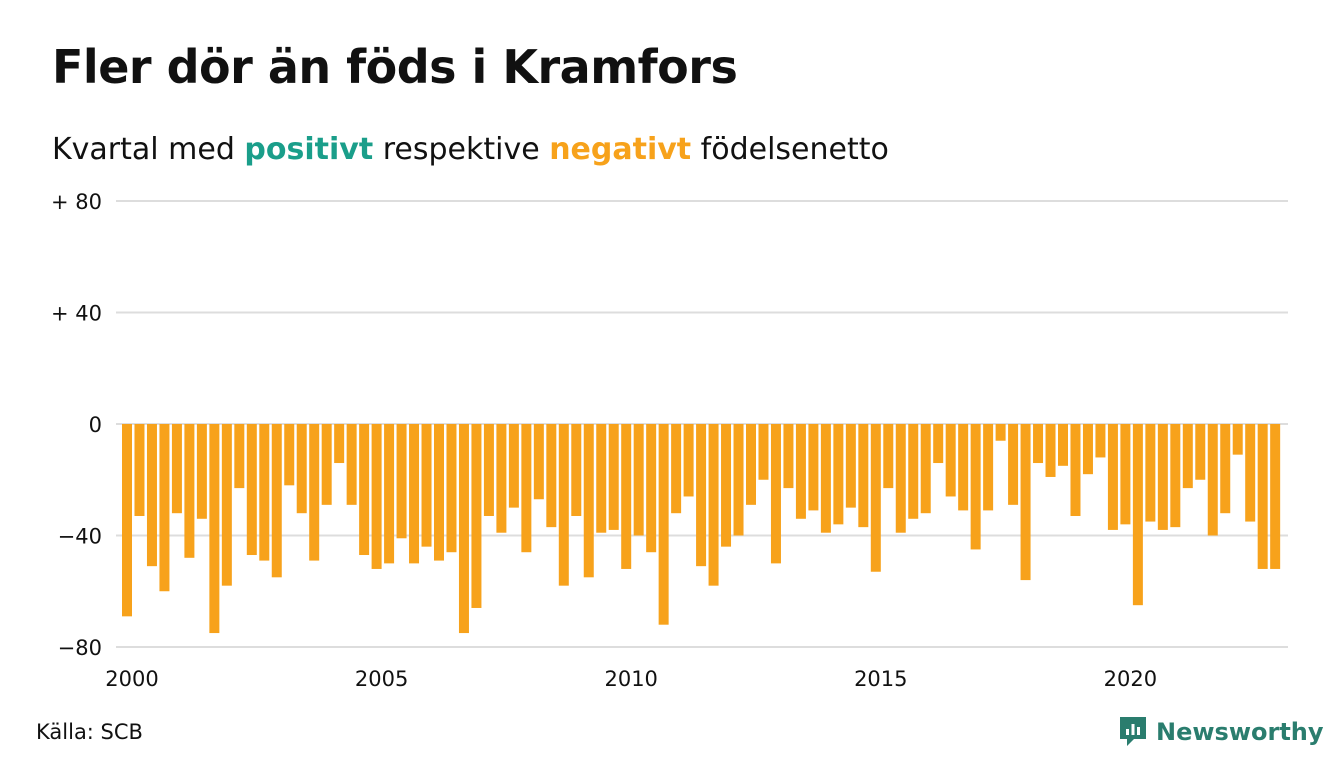  Describe the element at coordinates (80, 537) in the screenshot. I see `y-tick-label: −40` at that location.